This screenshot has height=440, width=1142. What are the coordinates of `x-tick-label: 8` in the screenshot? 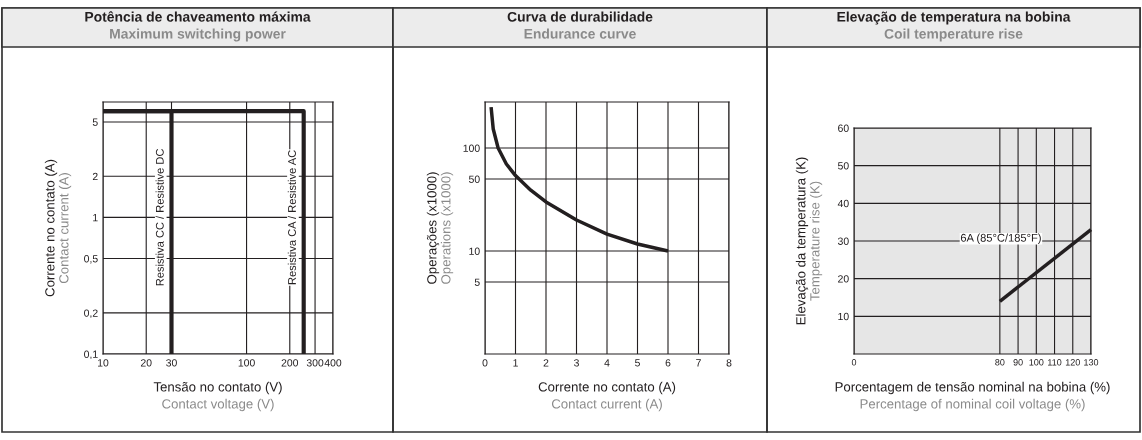 It's located at (729, 363).